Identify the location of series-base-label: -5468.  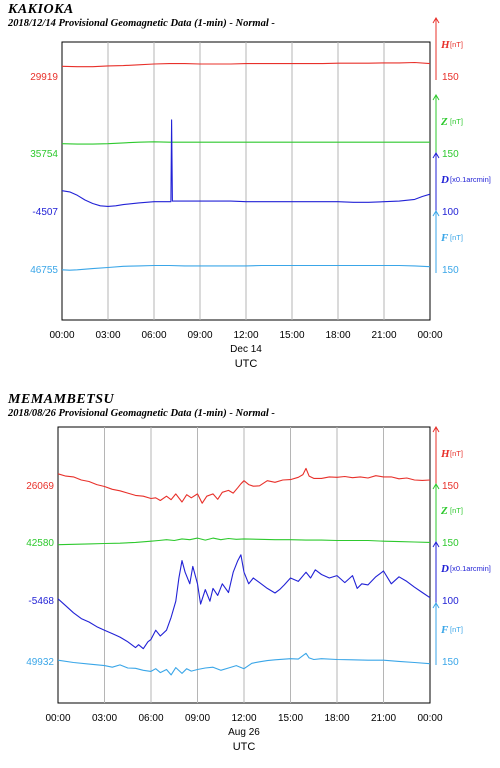
(41, 601).